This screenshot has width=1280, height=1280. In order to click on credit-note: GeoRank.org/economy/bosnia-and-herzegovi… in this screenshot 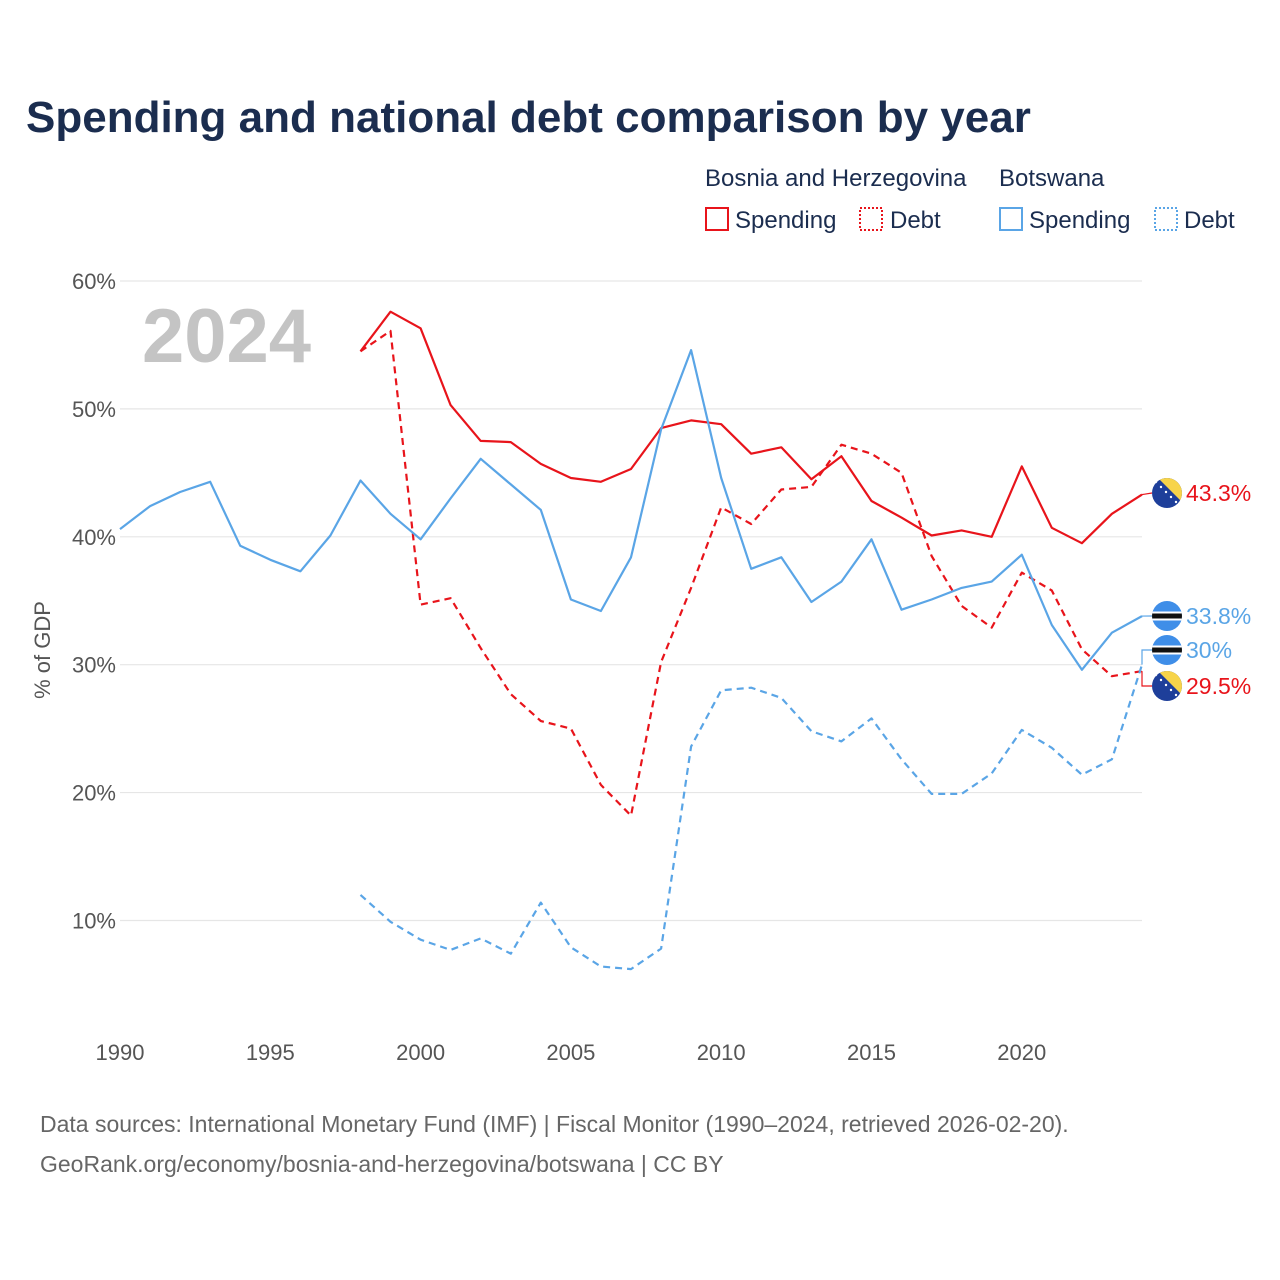, I will do `click(382, 1164)`.